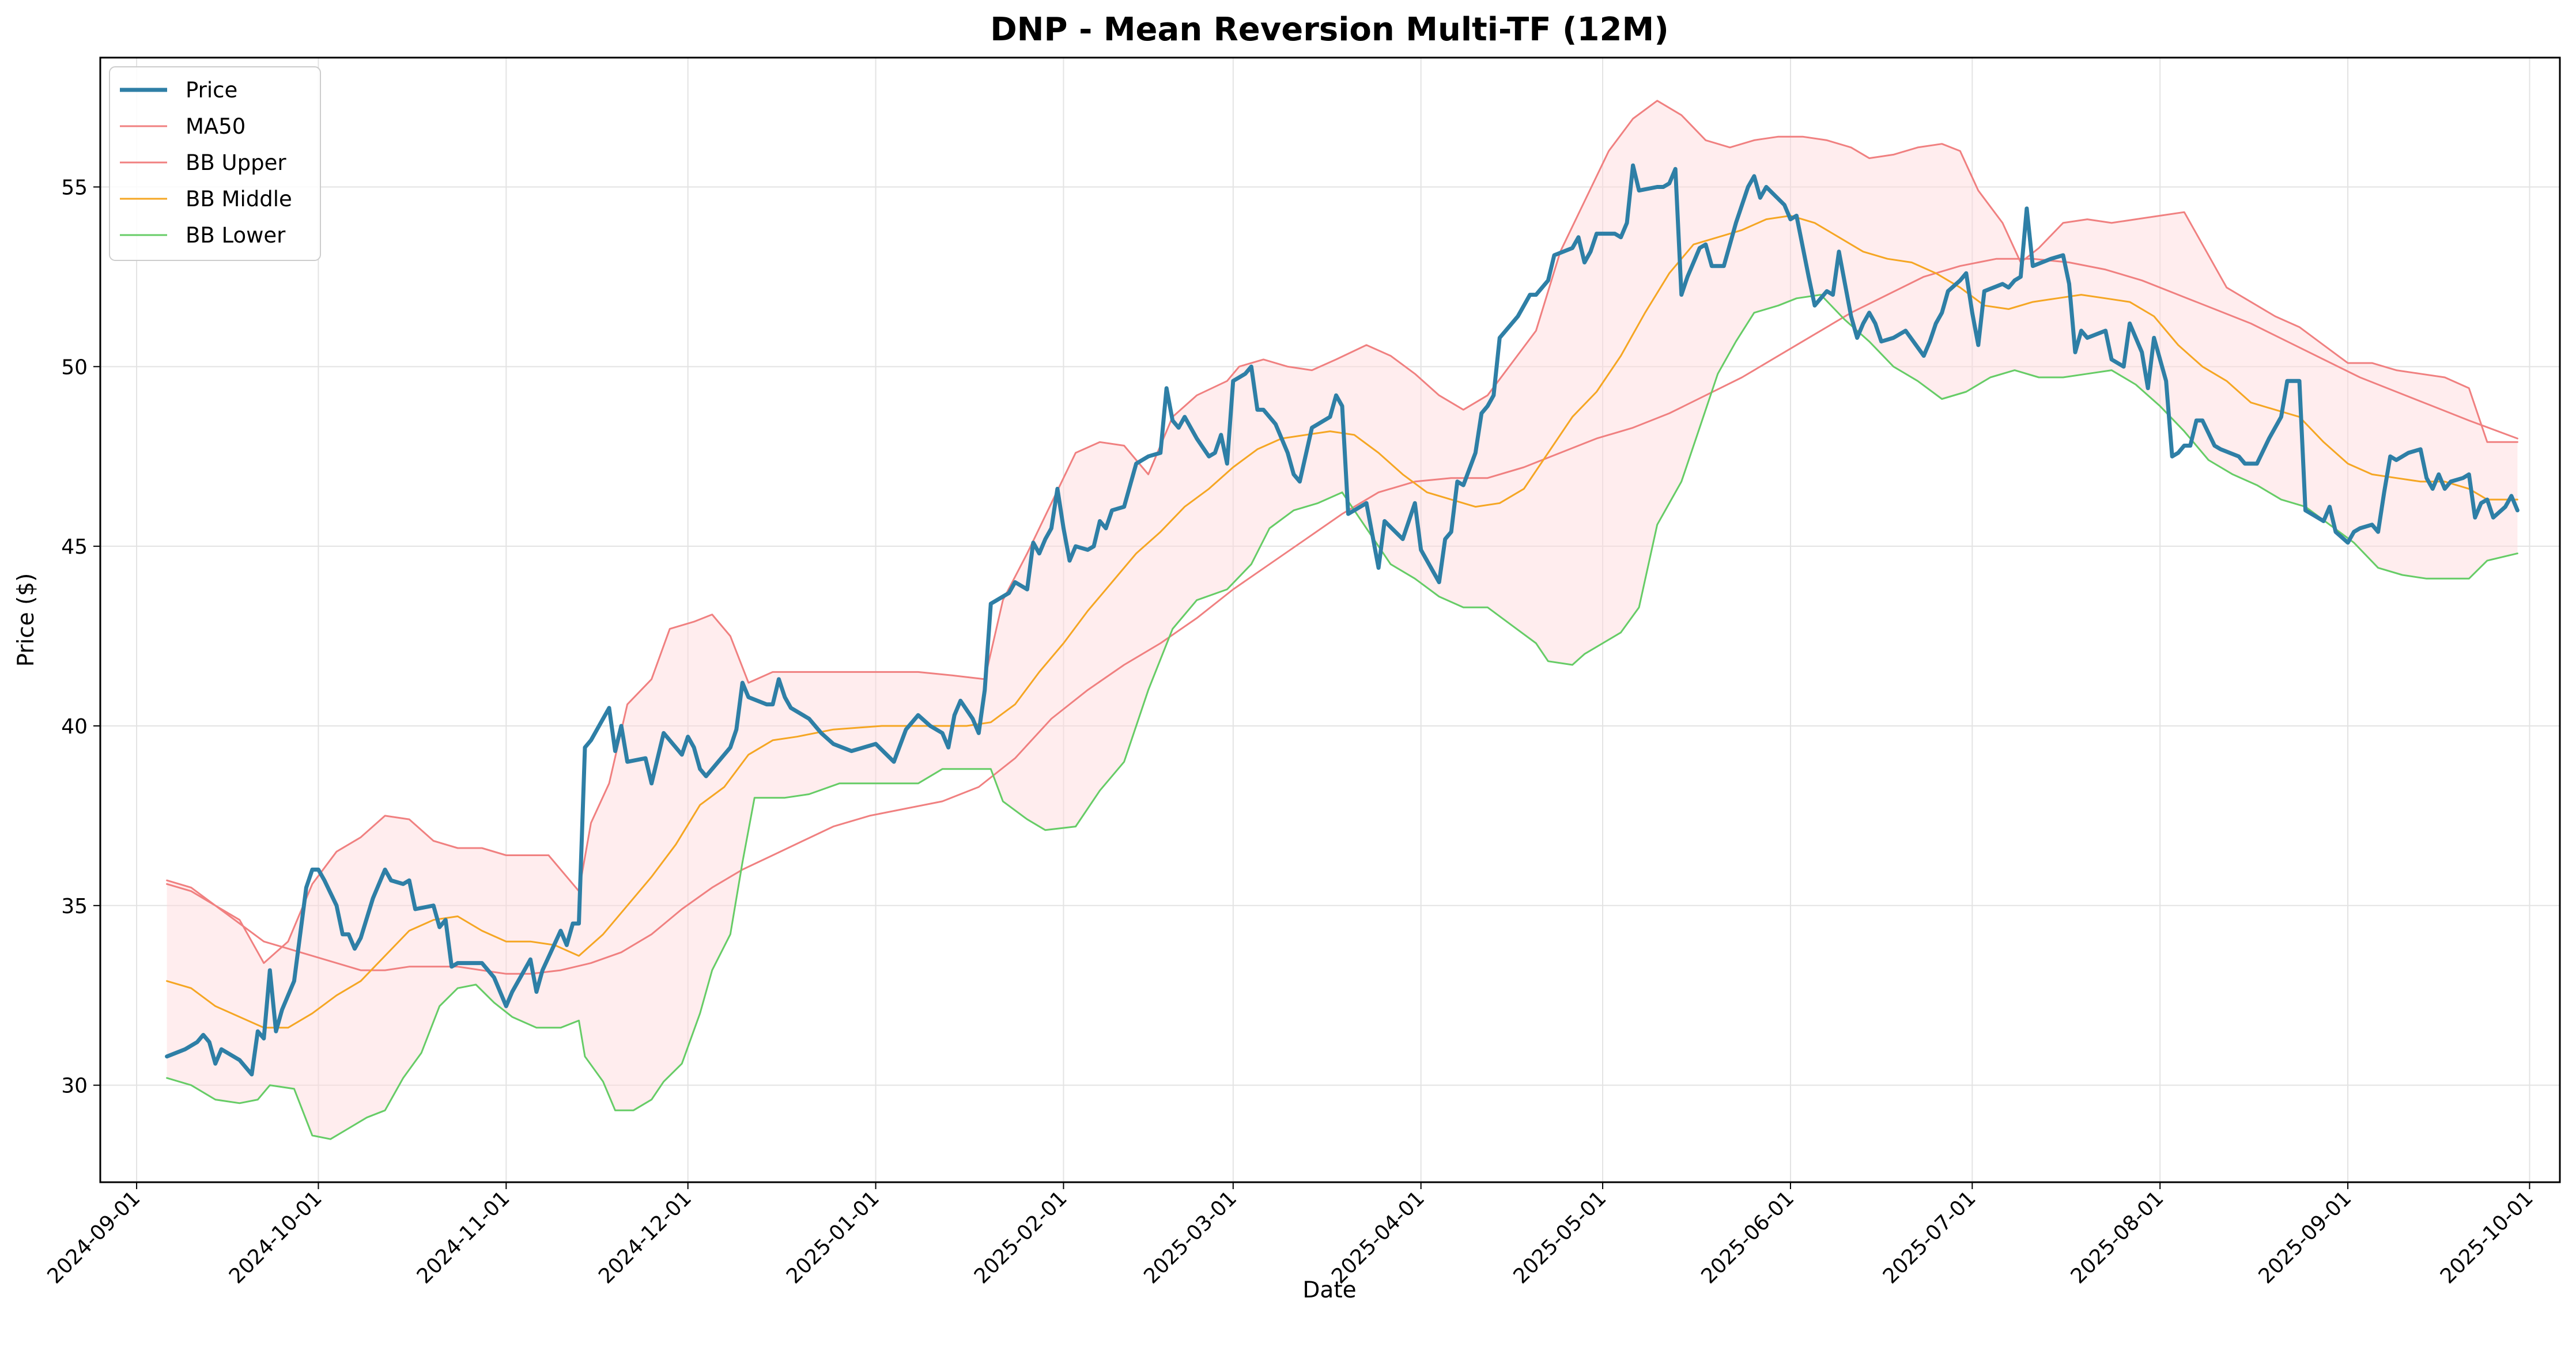 The image size is (2576, 1366). I want to click on x-axis-title: Date, so click(1329, 1290).